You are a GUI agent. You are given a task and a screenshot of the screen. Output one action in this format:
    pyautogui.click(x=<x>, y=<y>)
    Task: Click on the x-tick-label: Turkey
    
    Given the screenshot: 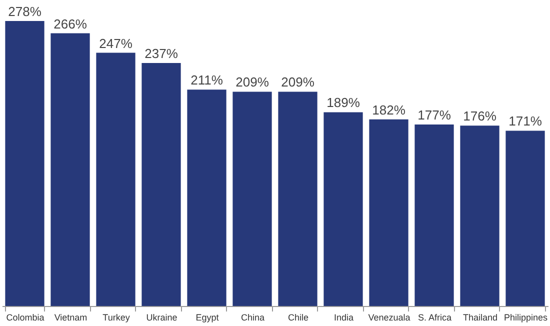 What is the action you would take?
    pyautogui.click(x=116, y=317)
    